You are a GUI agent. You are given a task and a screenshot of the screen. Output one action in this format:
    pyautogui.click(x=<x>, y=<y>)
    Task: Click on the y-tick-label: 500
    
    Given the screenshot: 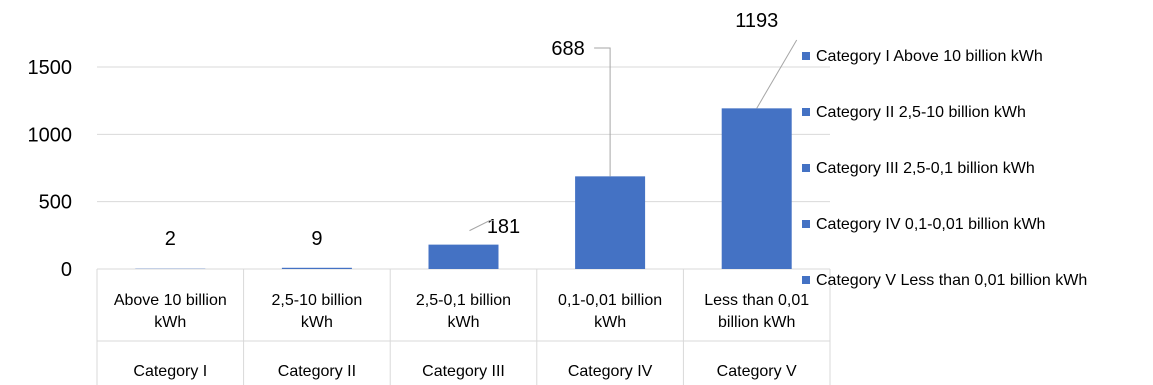 What is the action you would take?
    pyautogui.click(x=55, y=203)
    